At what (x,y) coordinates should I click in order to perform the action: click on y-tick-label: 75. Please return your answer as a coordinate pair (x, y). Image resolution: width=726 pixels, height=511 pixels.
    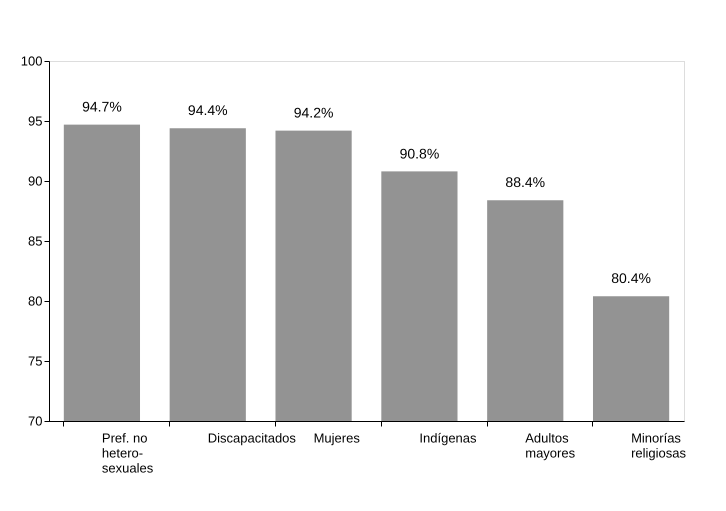
    Looking at the image, I should click on (35, 361).